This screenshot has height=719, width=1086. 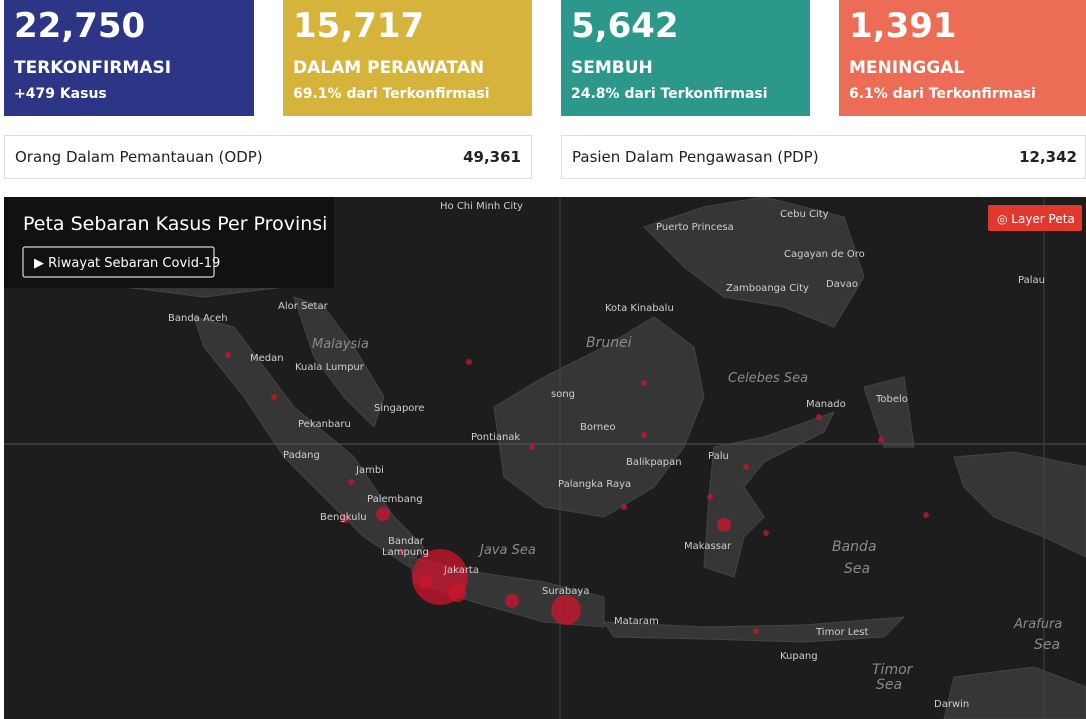 What do you see at coordinates (405, 552) in the screenshot?
I see `place-label: Lampung` at bounding box center [405, 552].